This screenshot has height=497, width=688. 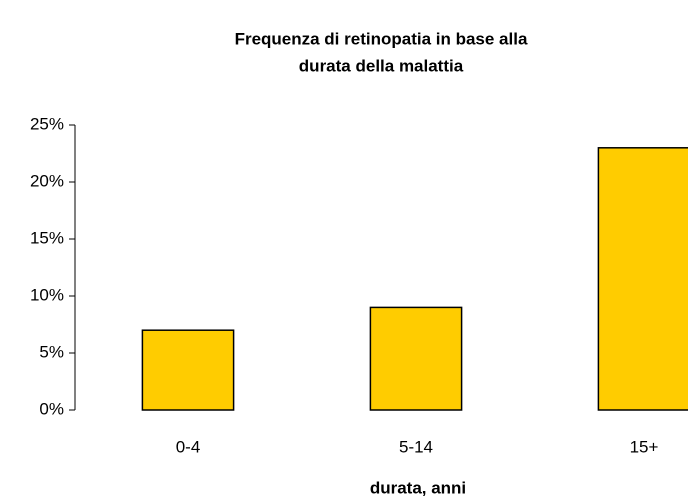 I want to click on x-tick-label: 5-14, so click(x=416, y=446).